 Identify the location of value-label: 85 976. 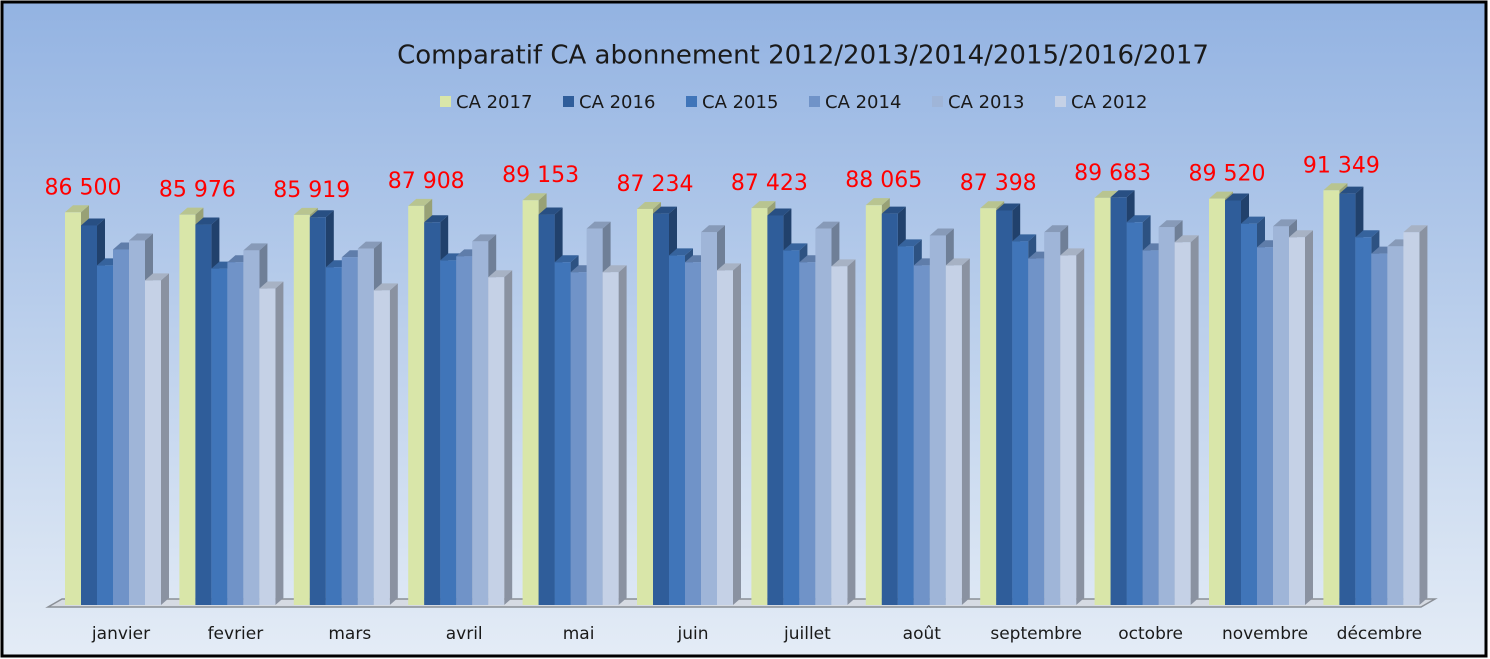
(197, 190).